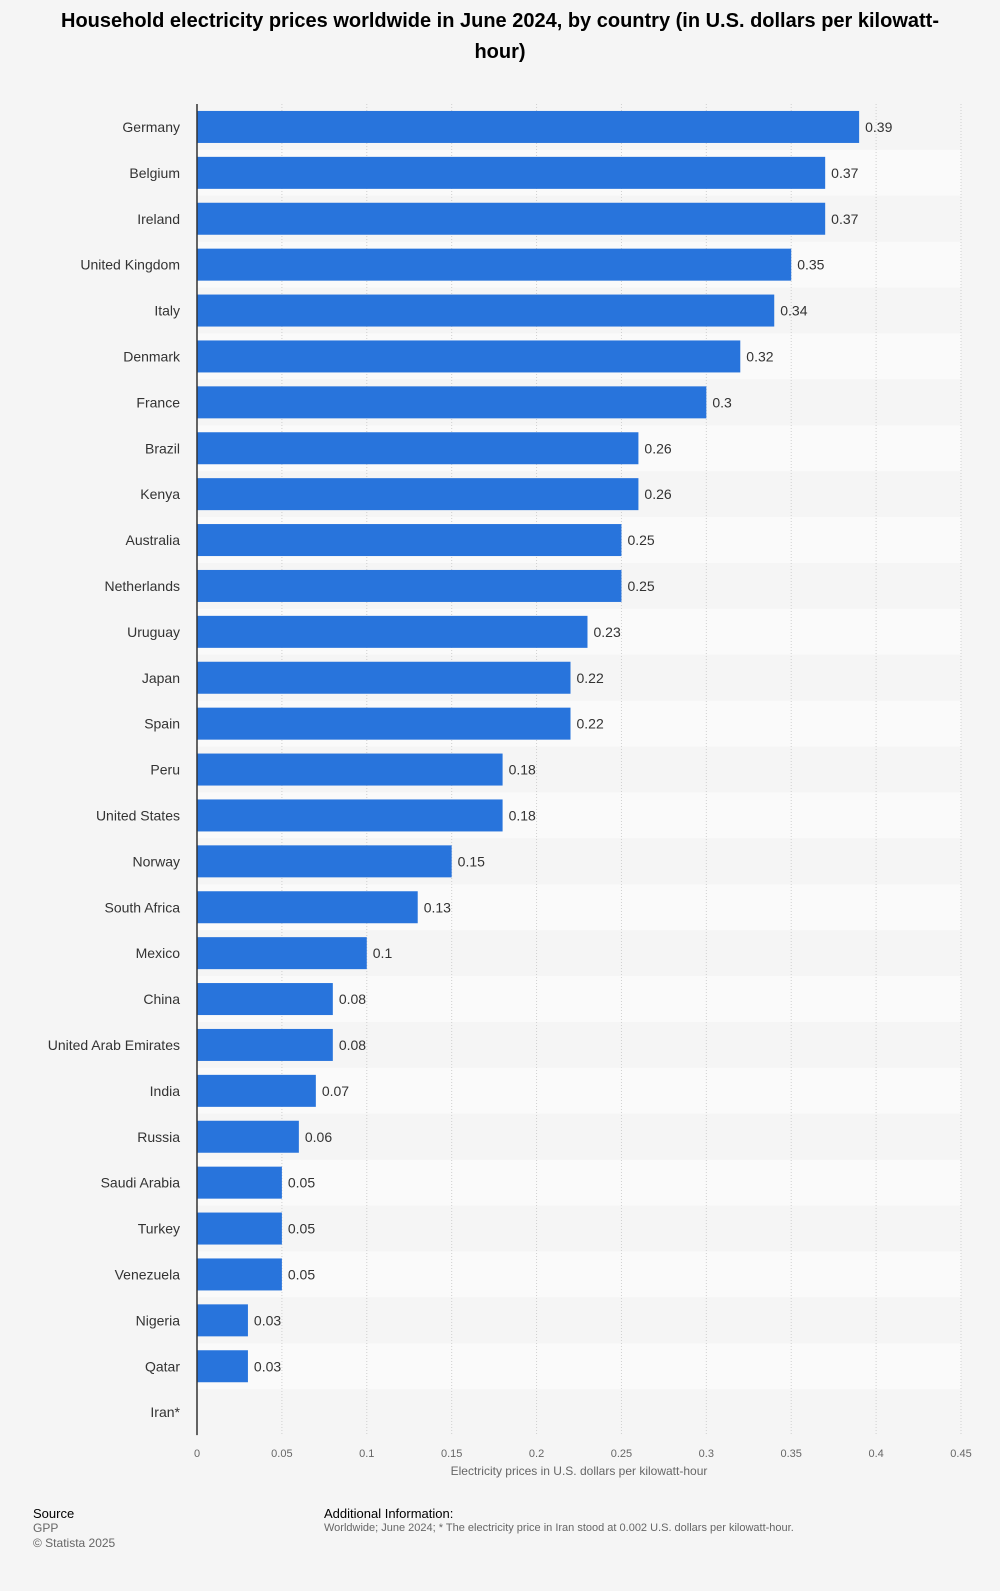 This screenshot has width=1000, height=1591. What do you see at coordinates (437, 907) in the screenshot?
I see `value-label: 0.13` at bounding box center [437, 907].